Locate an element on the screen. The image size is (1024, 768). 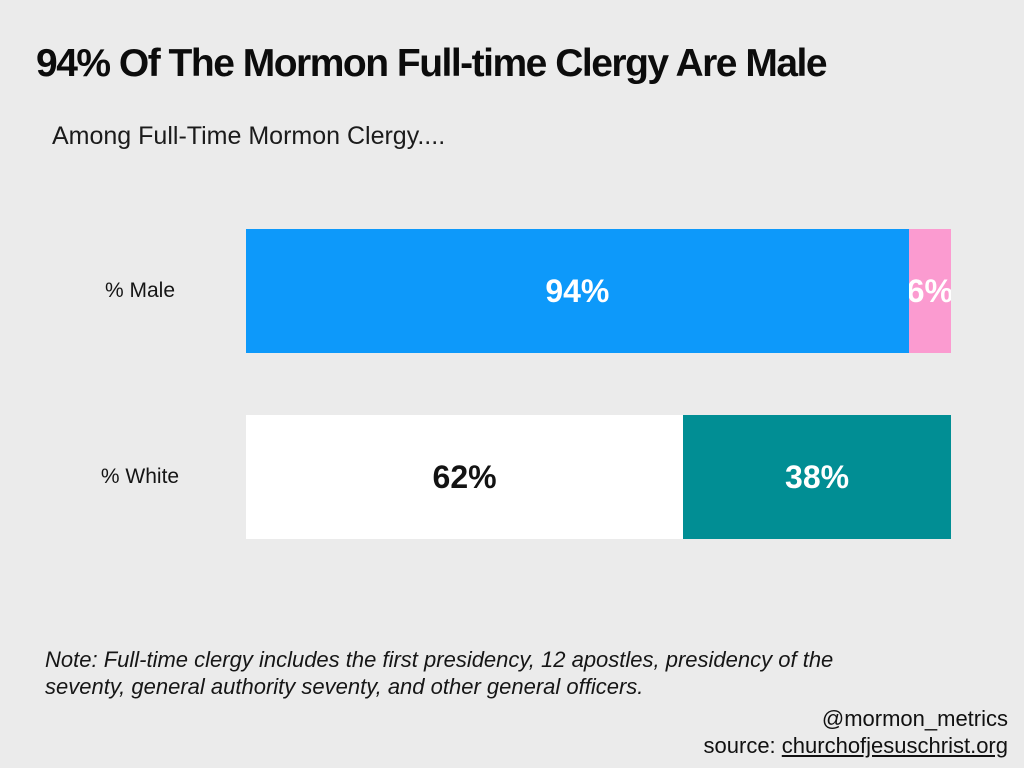
bar-segment: 62% is located at coordinates (465, 477).